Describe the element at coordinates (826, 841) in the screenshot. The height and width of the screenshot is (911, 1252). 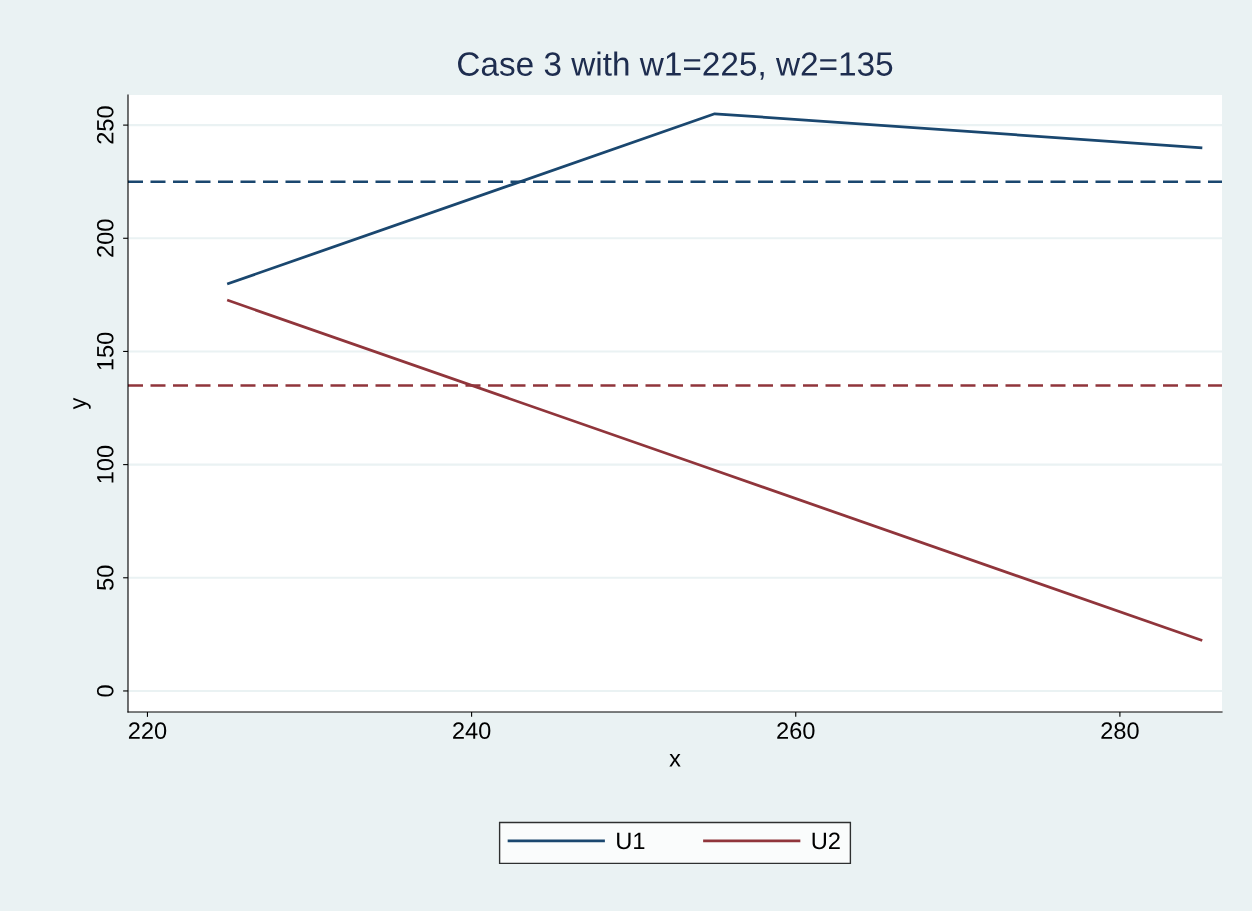
I see `legend-label: U2` at that location.